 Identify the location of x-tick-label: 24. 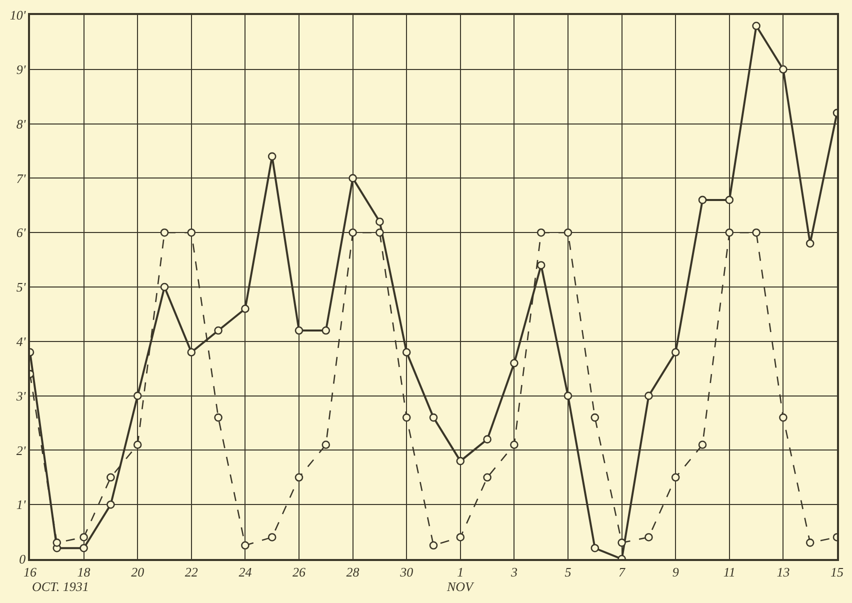
(245, 572).